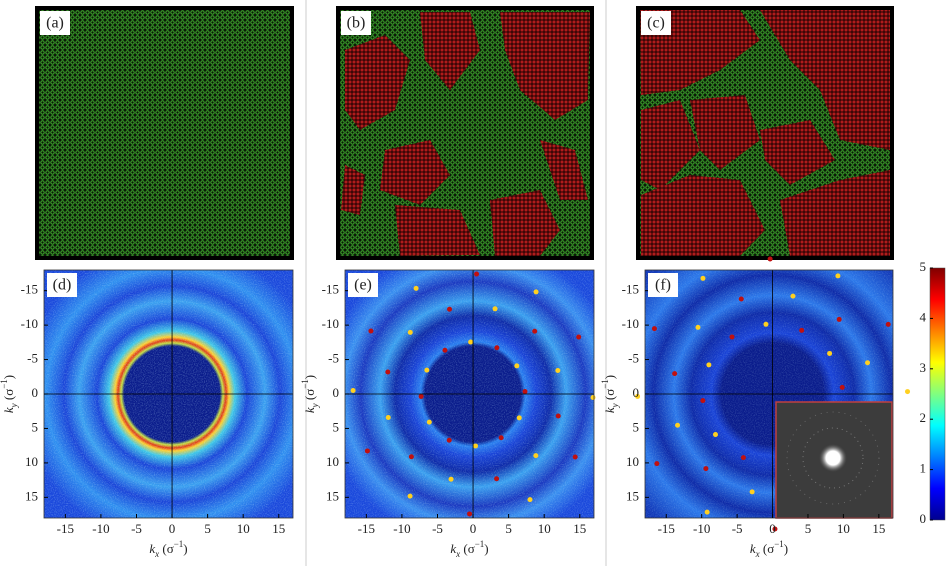 This screenshot has width=950, height=566. Describe the element at coordinates (923, 518) in the screenshot. I see `colorbar-tick-label: 0` at that location.